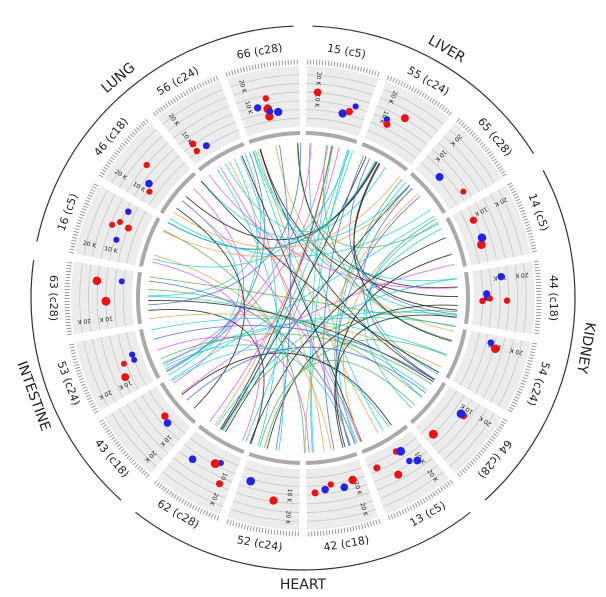  I want to click on group-label: KIDNEY, so click(585, 348).